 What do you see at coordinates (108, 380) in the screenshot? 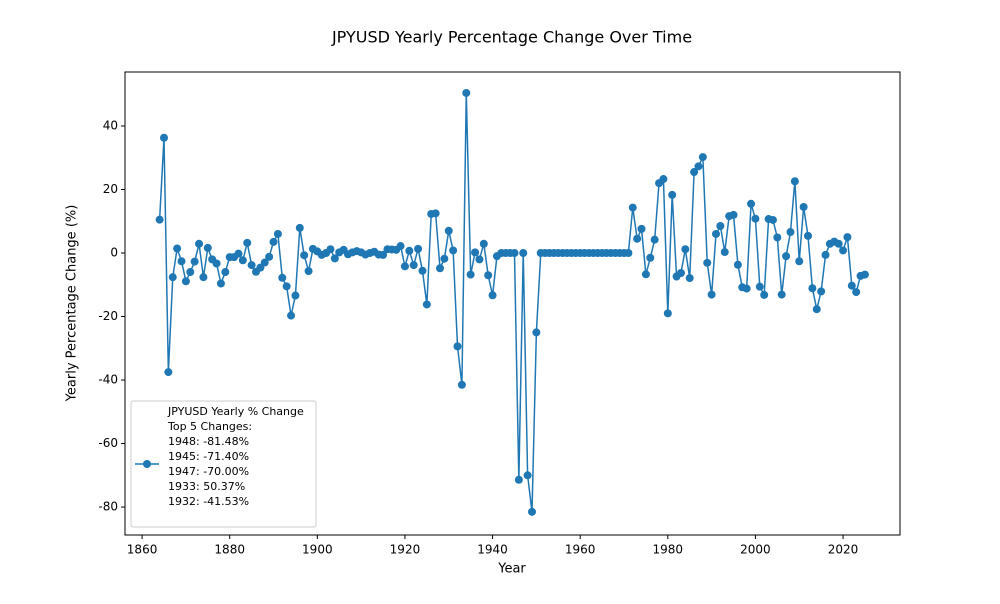
I see `y-tick-label: -40` at bounding box center [108, 380].